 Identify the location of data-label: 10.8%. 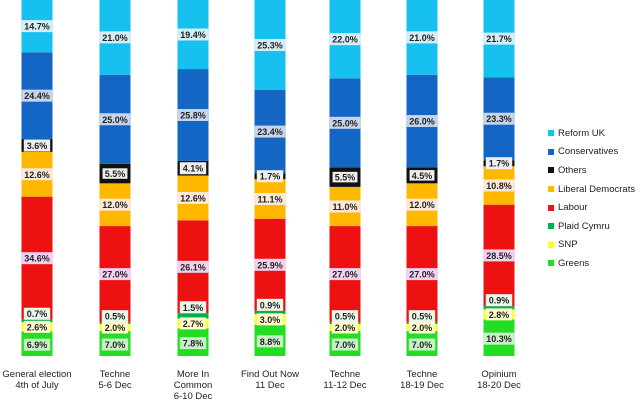
(499, 186).